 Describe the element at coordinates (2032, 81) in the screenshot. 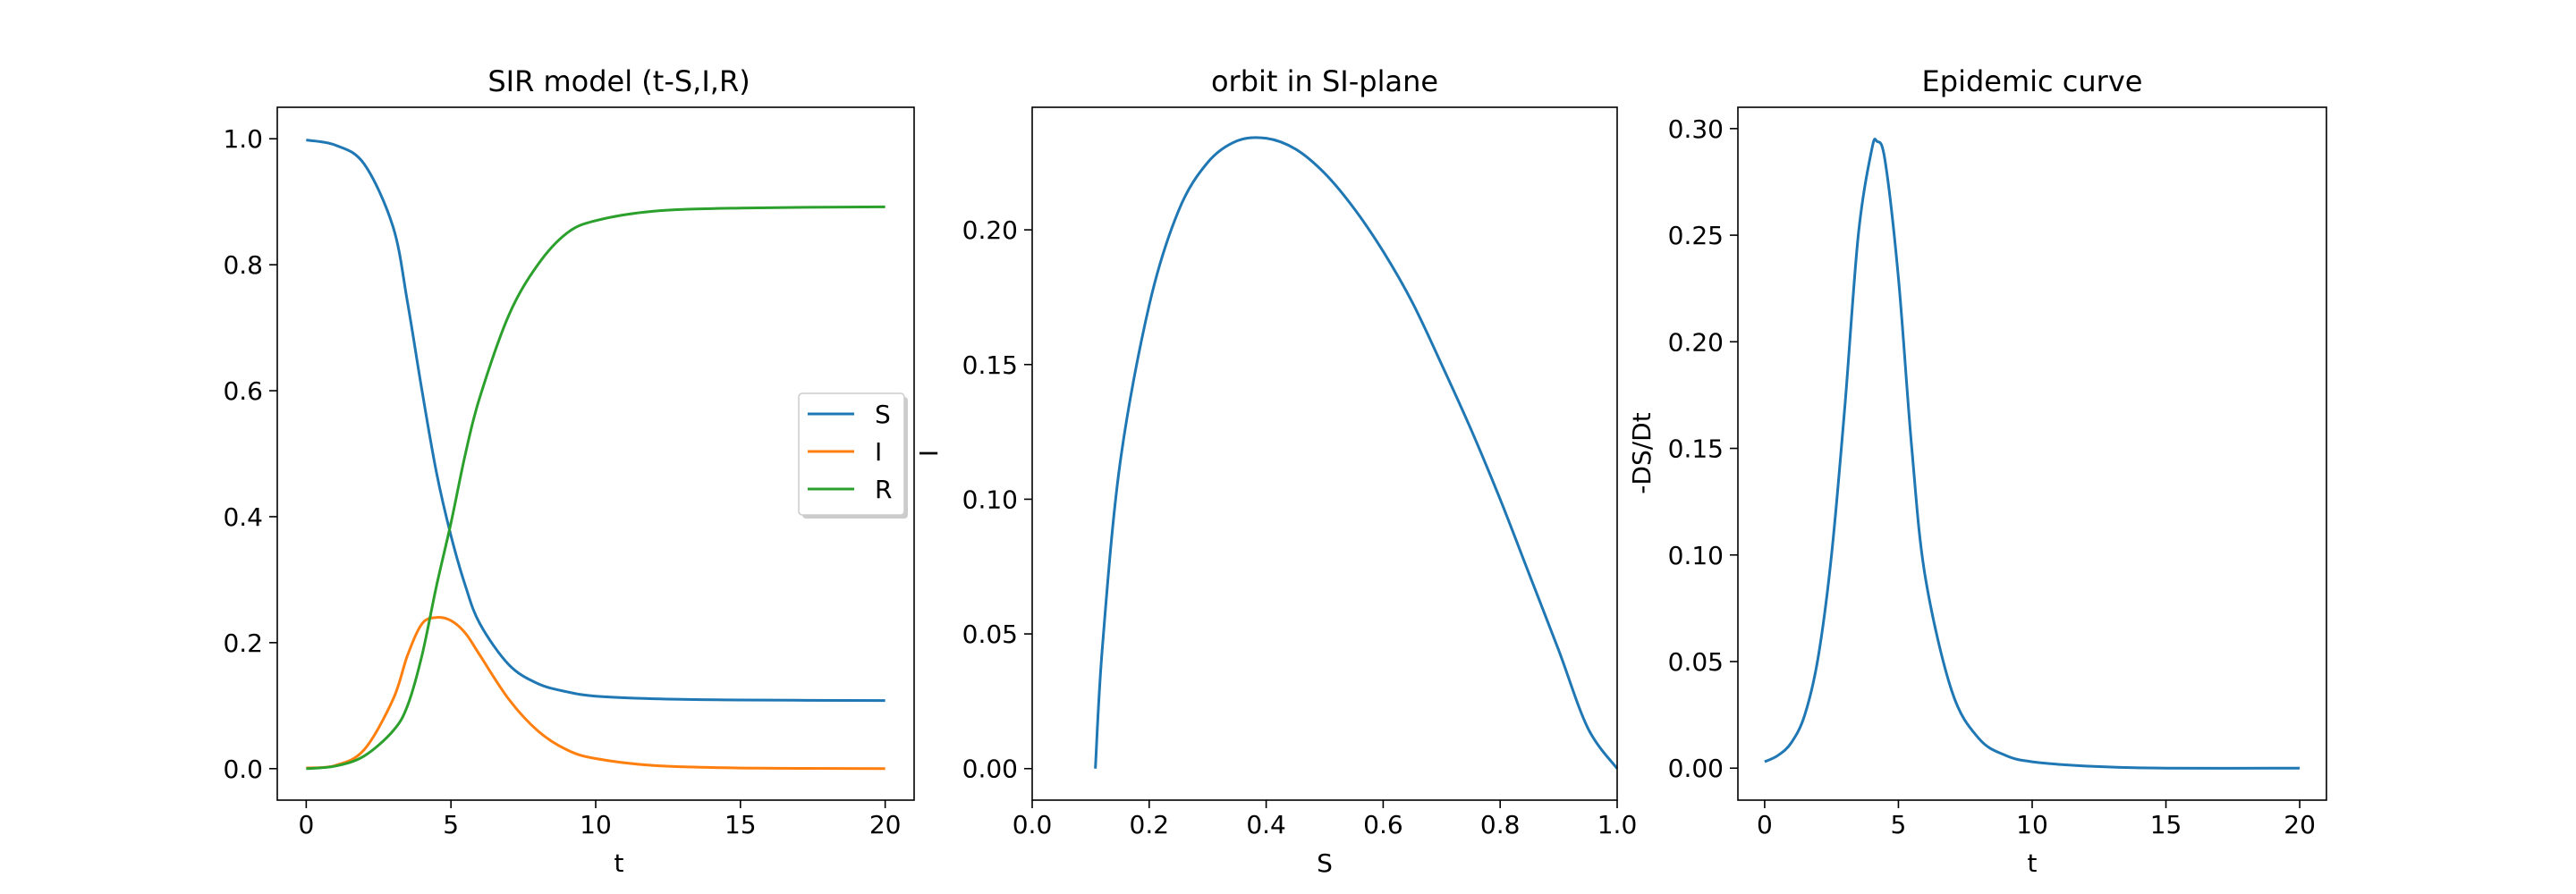

I see `chart-title: Epidemic curve` at that location.